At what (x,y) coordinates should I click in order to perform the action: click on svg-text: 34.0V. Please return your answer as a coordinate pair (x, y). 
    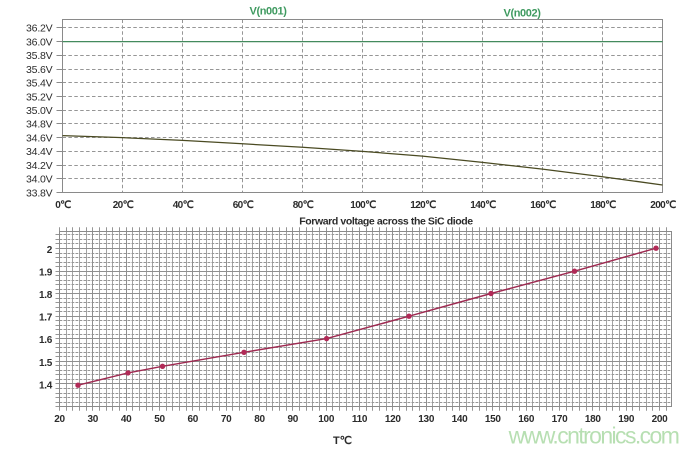
    Looking at the image, I should click on (39, 180).